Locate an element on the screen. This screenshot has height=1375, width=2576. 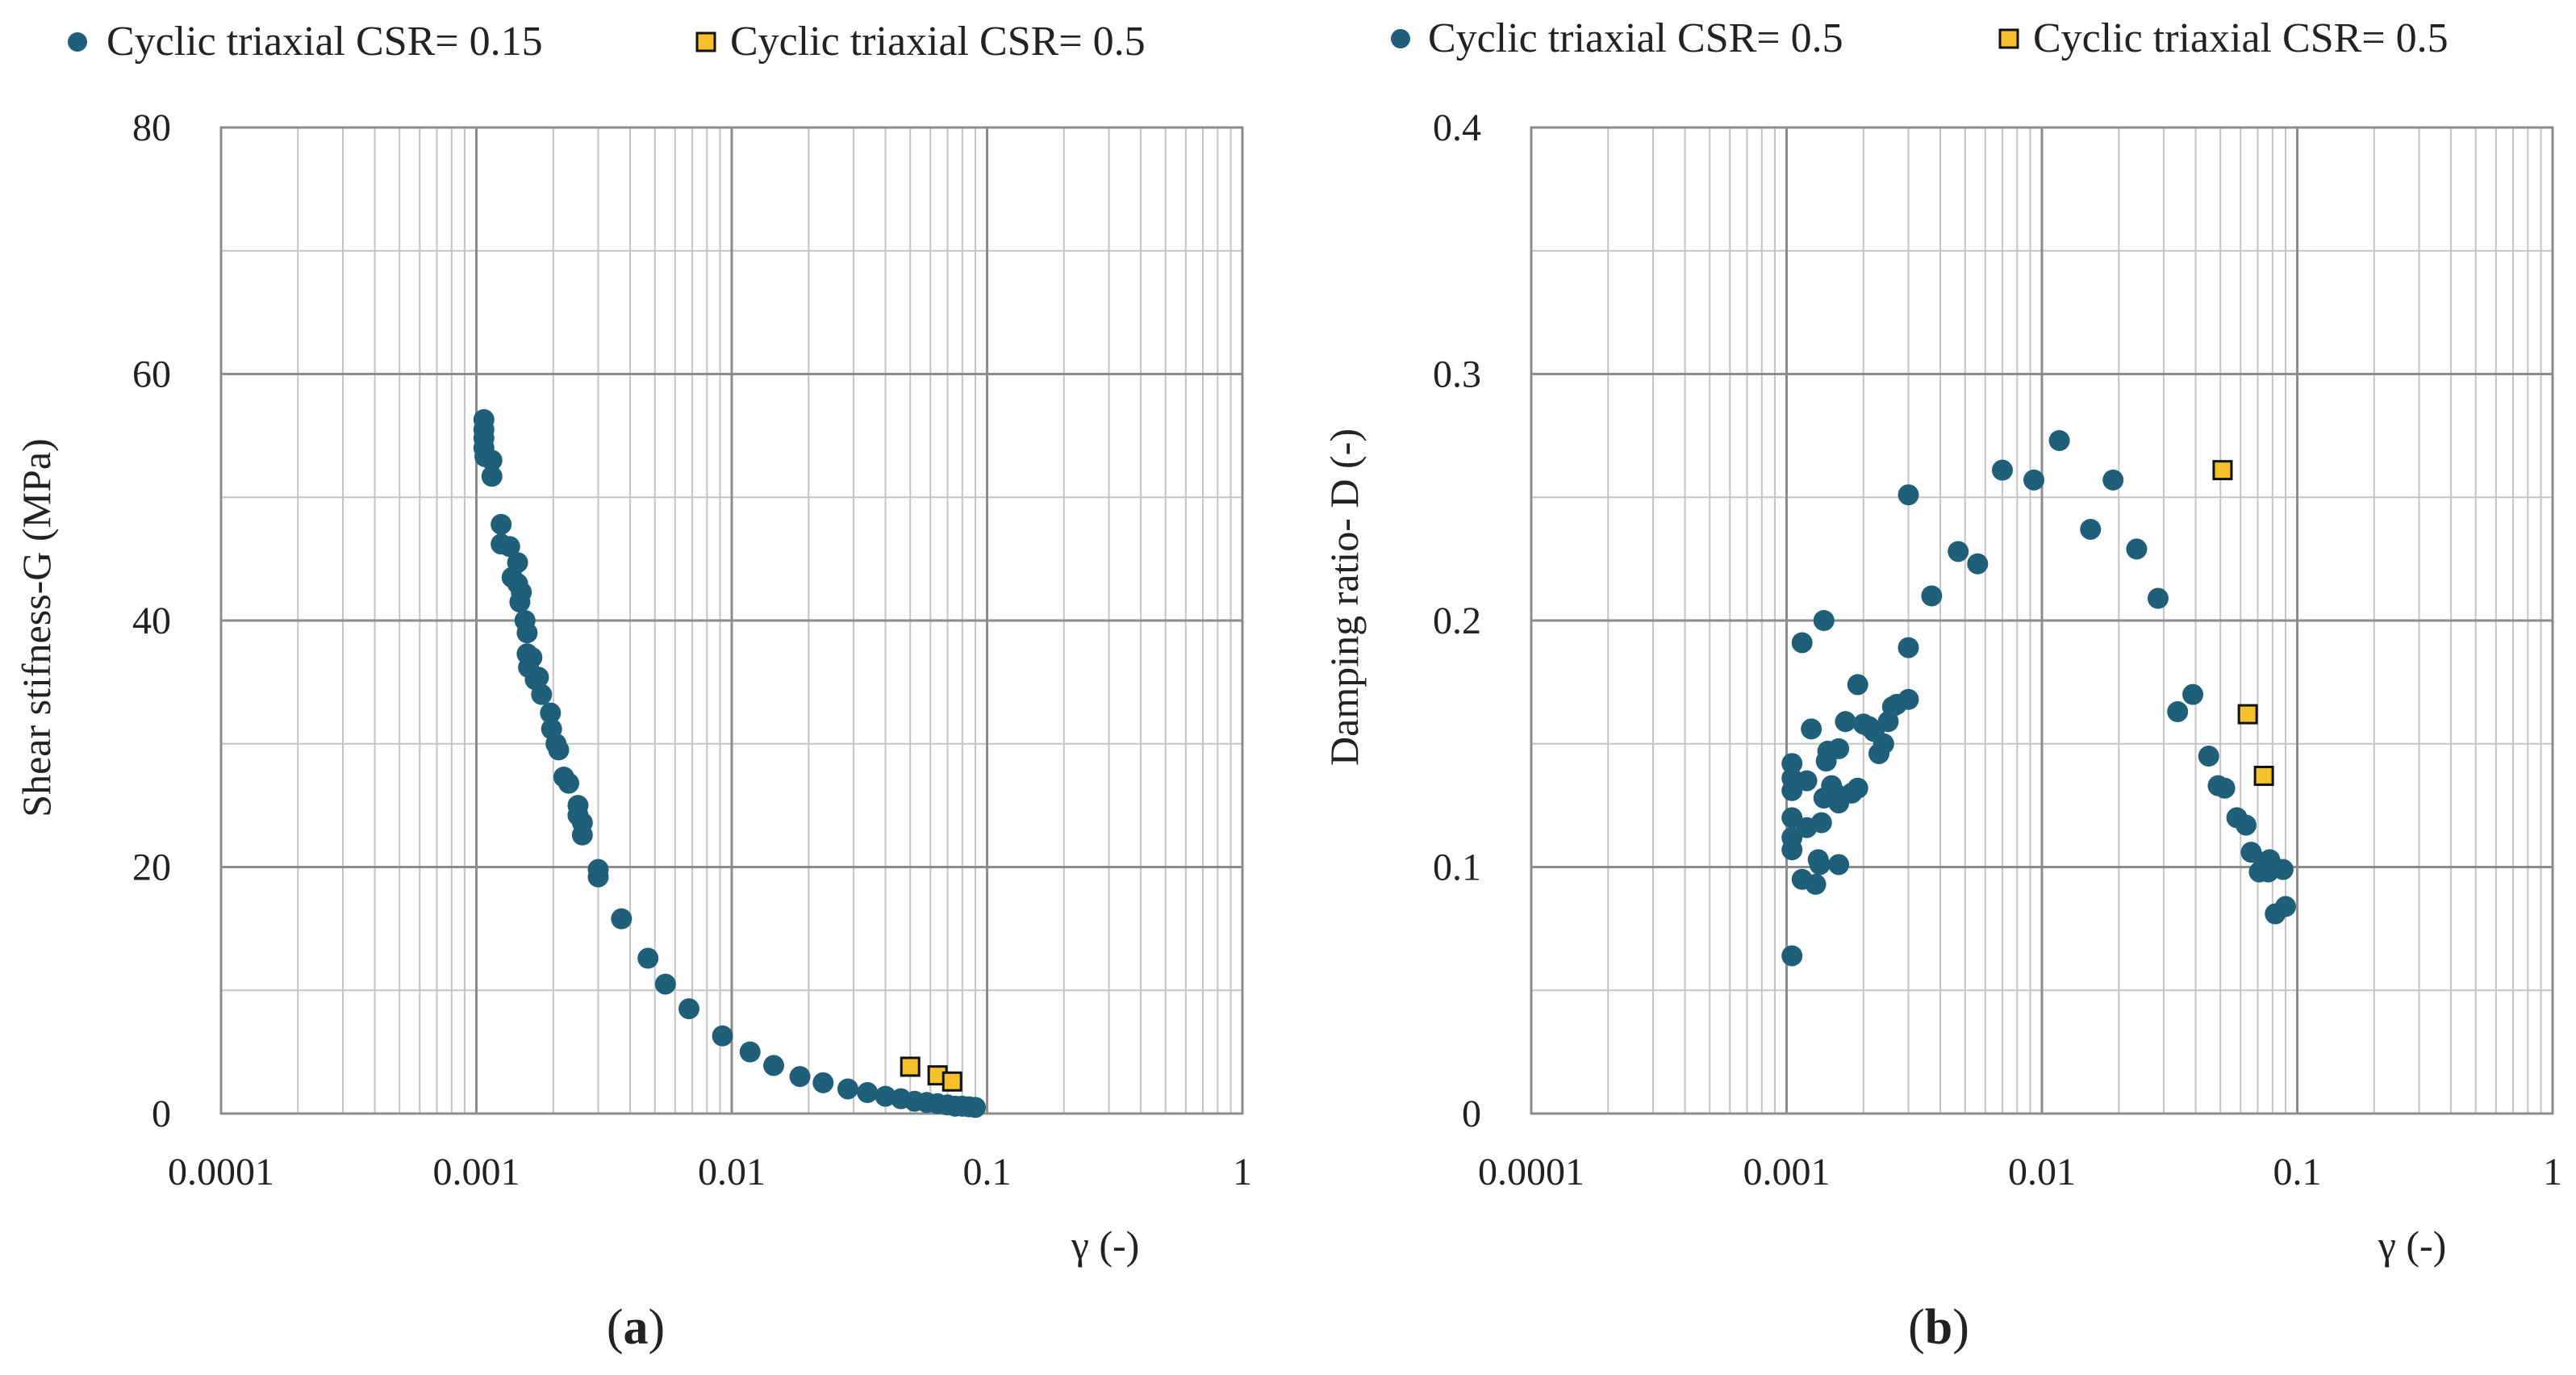
panel-label-b: (b) is located at coordinates (1939, 1327).